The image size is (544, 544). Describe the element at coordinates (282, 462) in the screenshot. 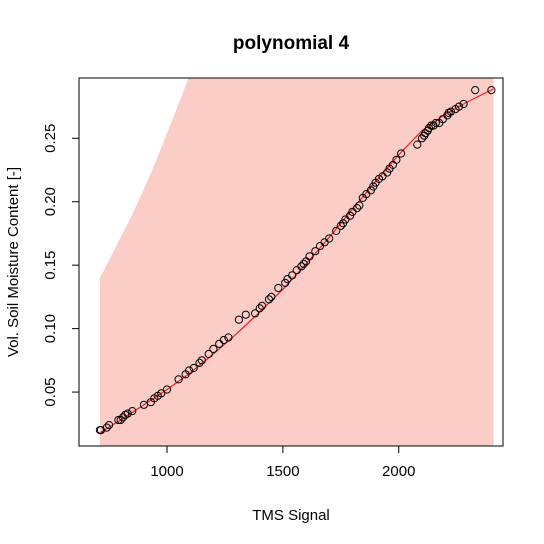

I see `x-axis: 1000 1500 2000` at that location.